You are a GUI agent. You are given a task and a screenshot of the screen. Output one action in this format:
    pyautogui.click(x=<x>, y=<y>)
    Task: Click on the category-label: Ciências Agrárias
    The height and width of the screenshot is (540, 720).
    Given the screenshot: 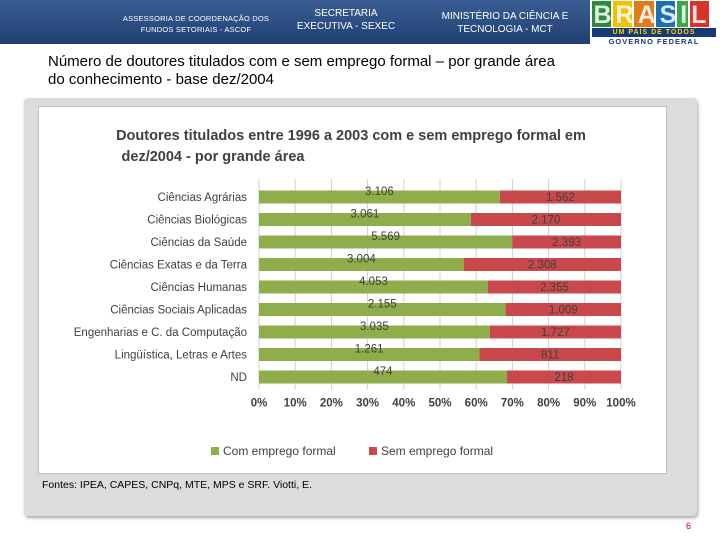 What is the action you would take?
    pyautogui.click(x=203, y=198)
    